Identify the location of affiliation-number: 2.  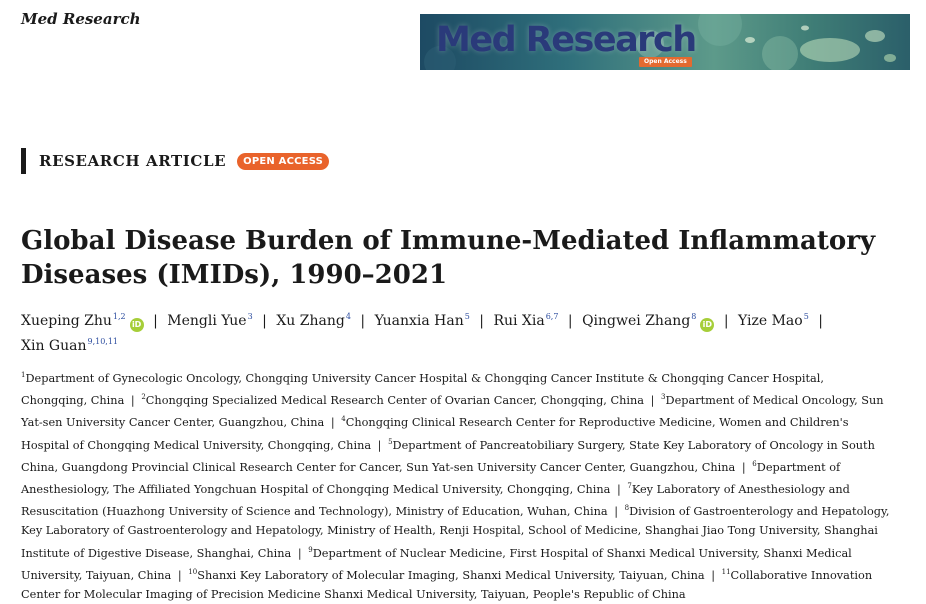
(143, 397).